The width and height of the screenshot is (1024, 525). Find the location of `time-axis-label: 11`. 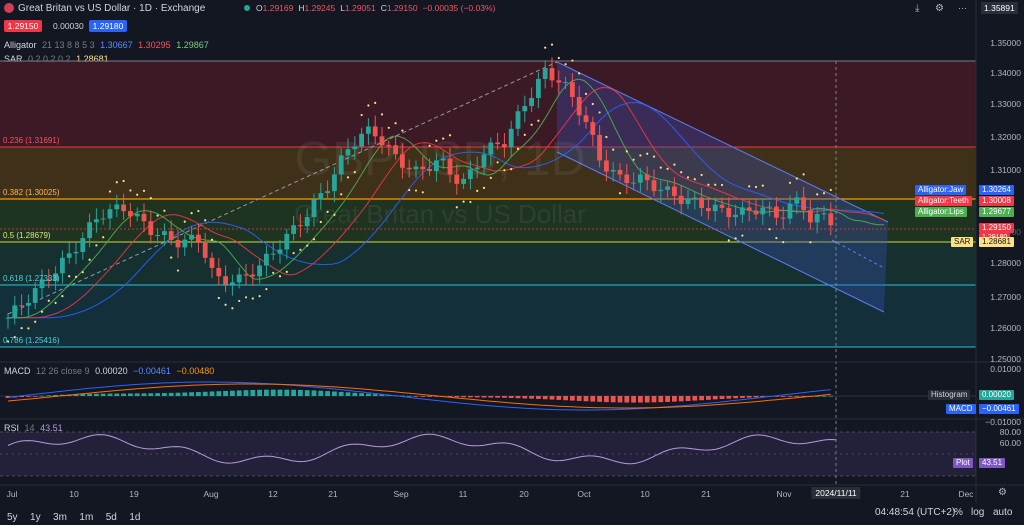

time-axis-label: 11 is located at coordinates (463, 494).